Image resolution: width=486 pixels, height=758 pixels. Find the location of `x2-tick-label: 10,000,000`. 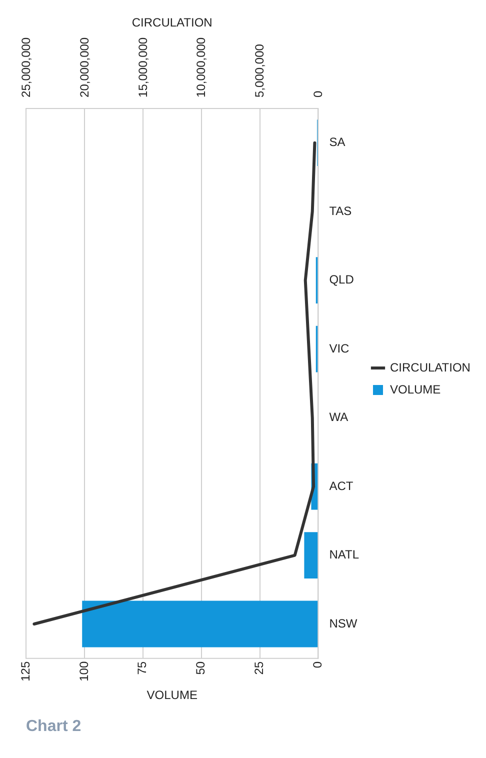

x2-tick-label: 10,000,000 is located at coordinates (201, 67).